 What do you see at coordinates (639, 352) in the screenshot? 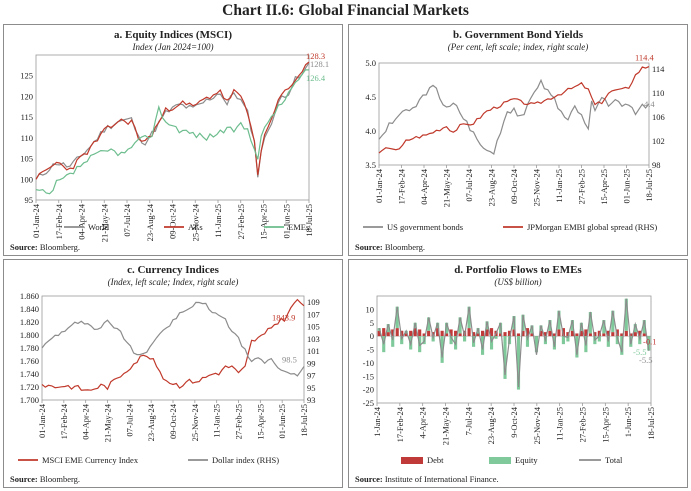
I see `end-value-label: -5.5` at bounding box center [639, 352].